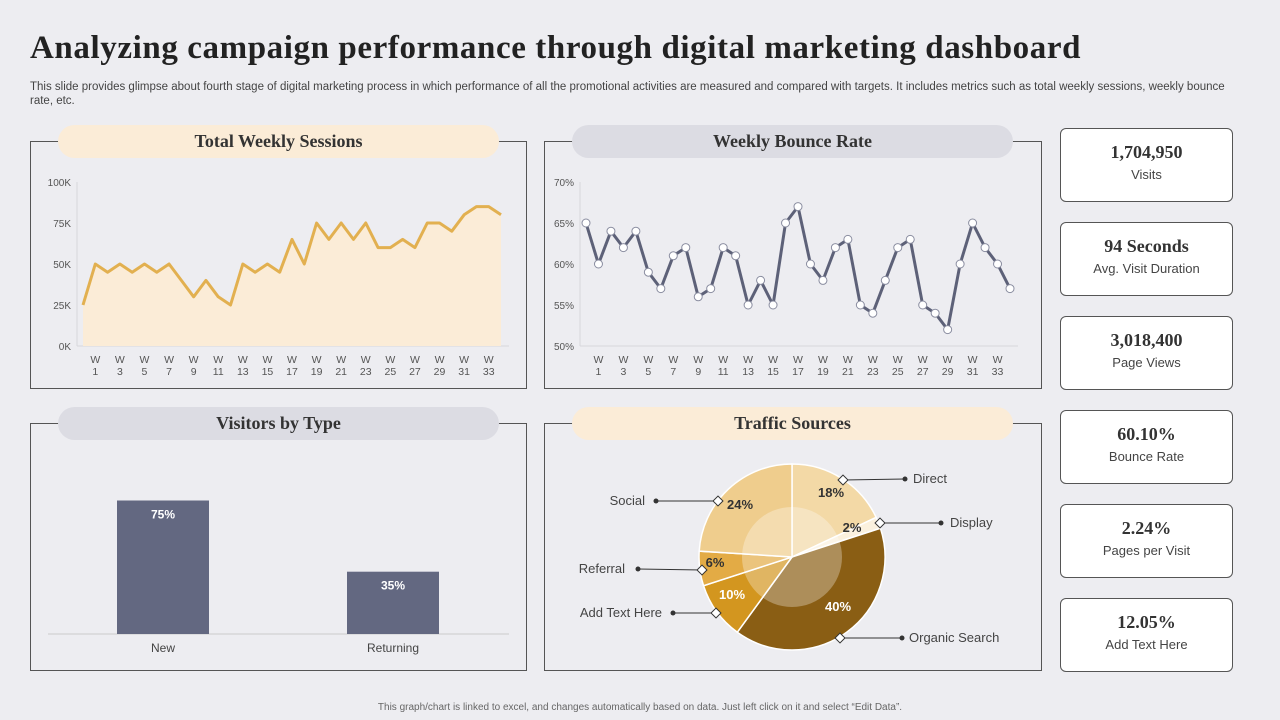 Image resolution: width=1280 pixels, height=720 pixels. What do you see at coordinates (732, 594) in the screenshot?
I see `slice-label: 10%` at bounding box center [732, 594].